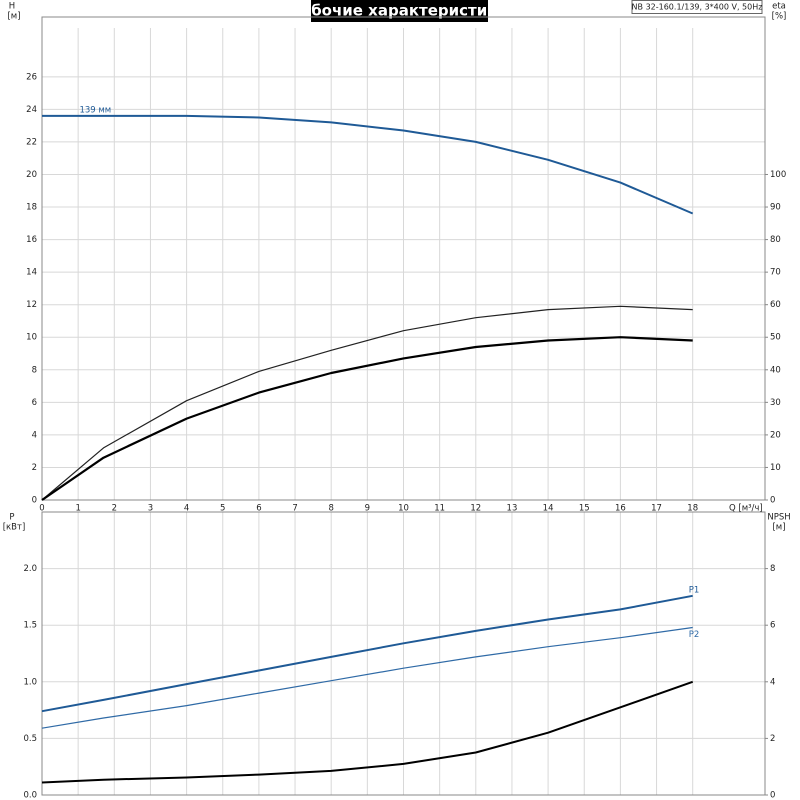  What do you see at coordinates (772, 569) in the screenshot?
I see `y2-tick-label: 8` at bounding box center [772, 569].